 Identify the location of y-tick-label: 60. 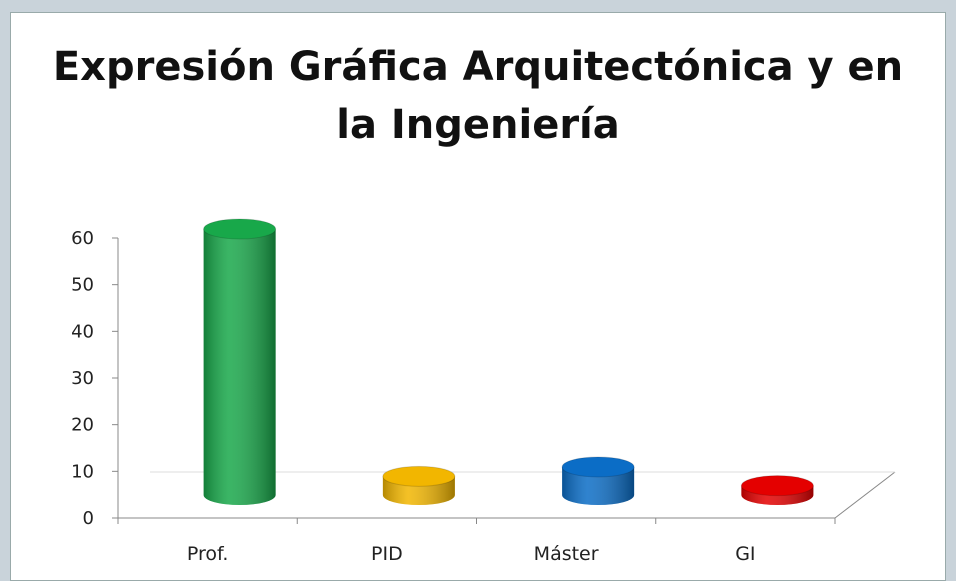
(82, 238).